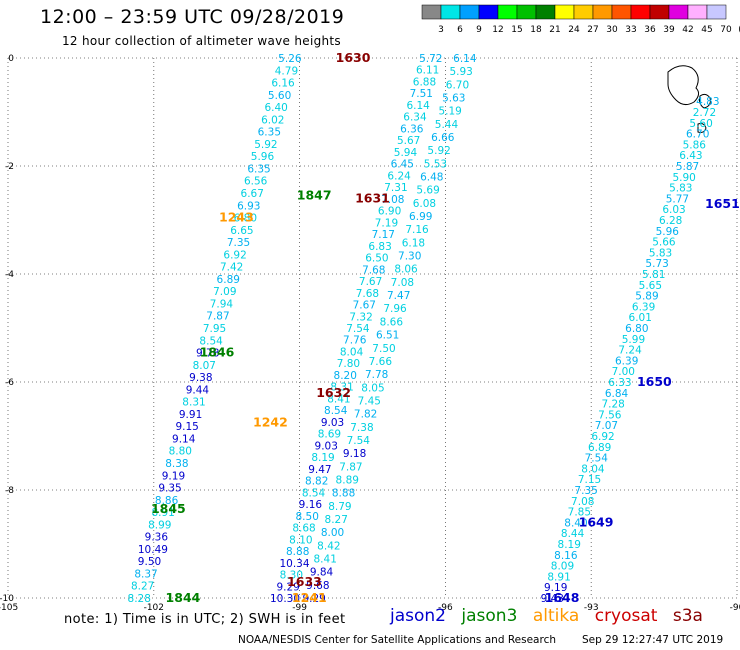 The image size is (740, 650). What do you see at coordinates (687, 167) in the screenshot?
I see `wave-height-value: 5.87` at bounding box center [687, 167].